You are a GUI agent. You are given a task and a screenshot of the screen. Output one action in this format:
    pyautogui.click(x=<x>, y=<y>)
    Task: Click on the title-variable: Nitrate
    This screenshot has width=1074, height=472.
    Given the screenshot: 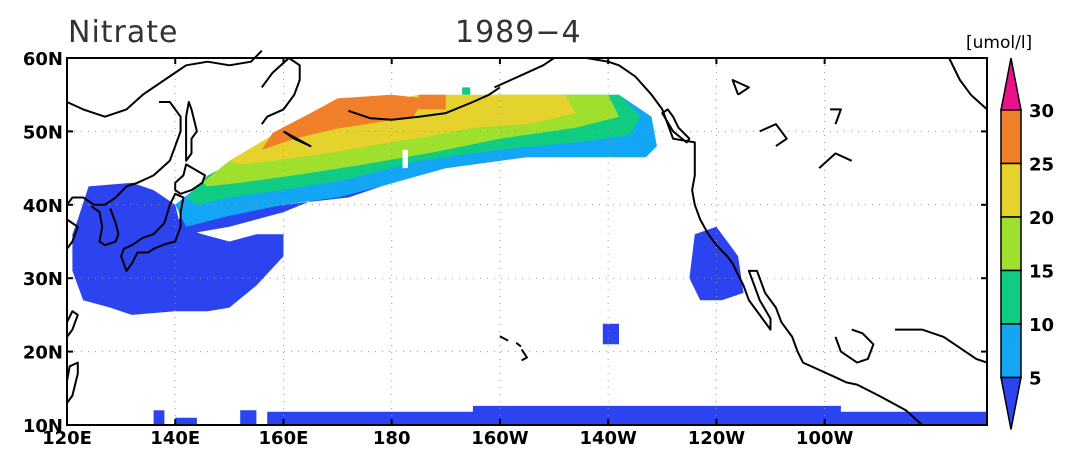 What is the action you would take?
    pyautogui.click(x=123, y=32)
    